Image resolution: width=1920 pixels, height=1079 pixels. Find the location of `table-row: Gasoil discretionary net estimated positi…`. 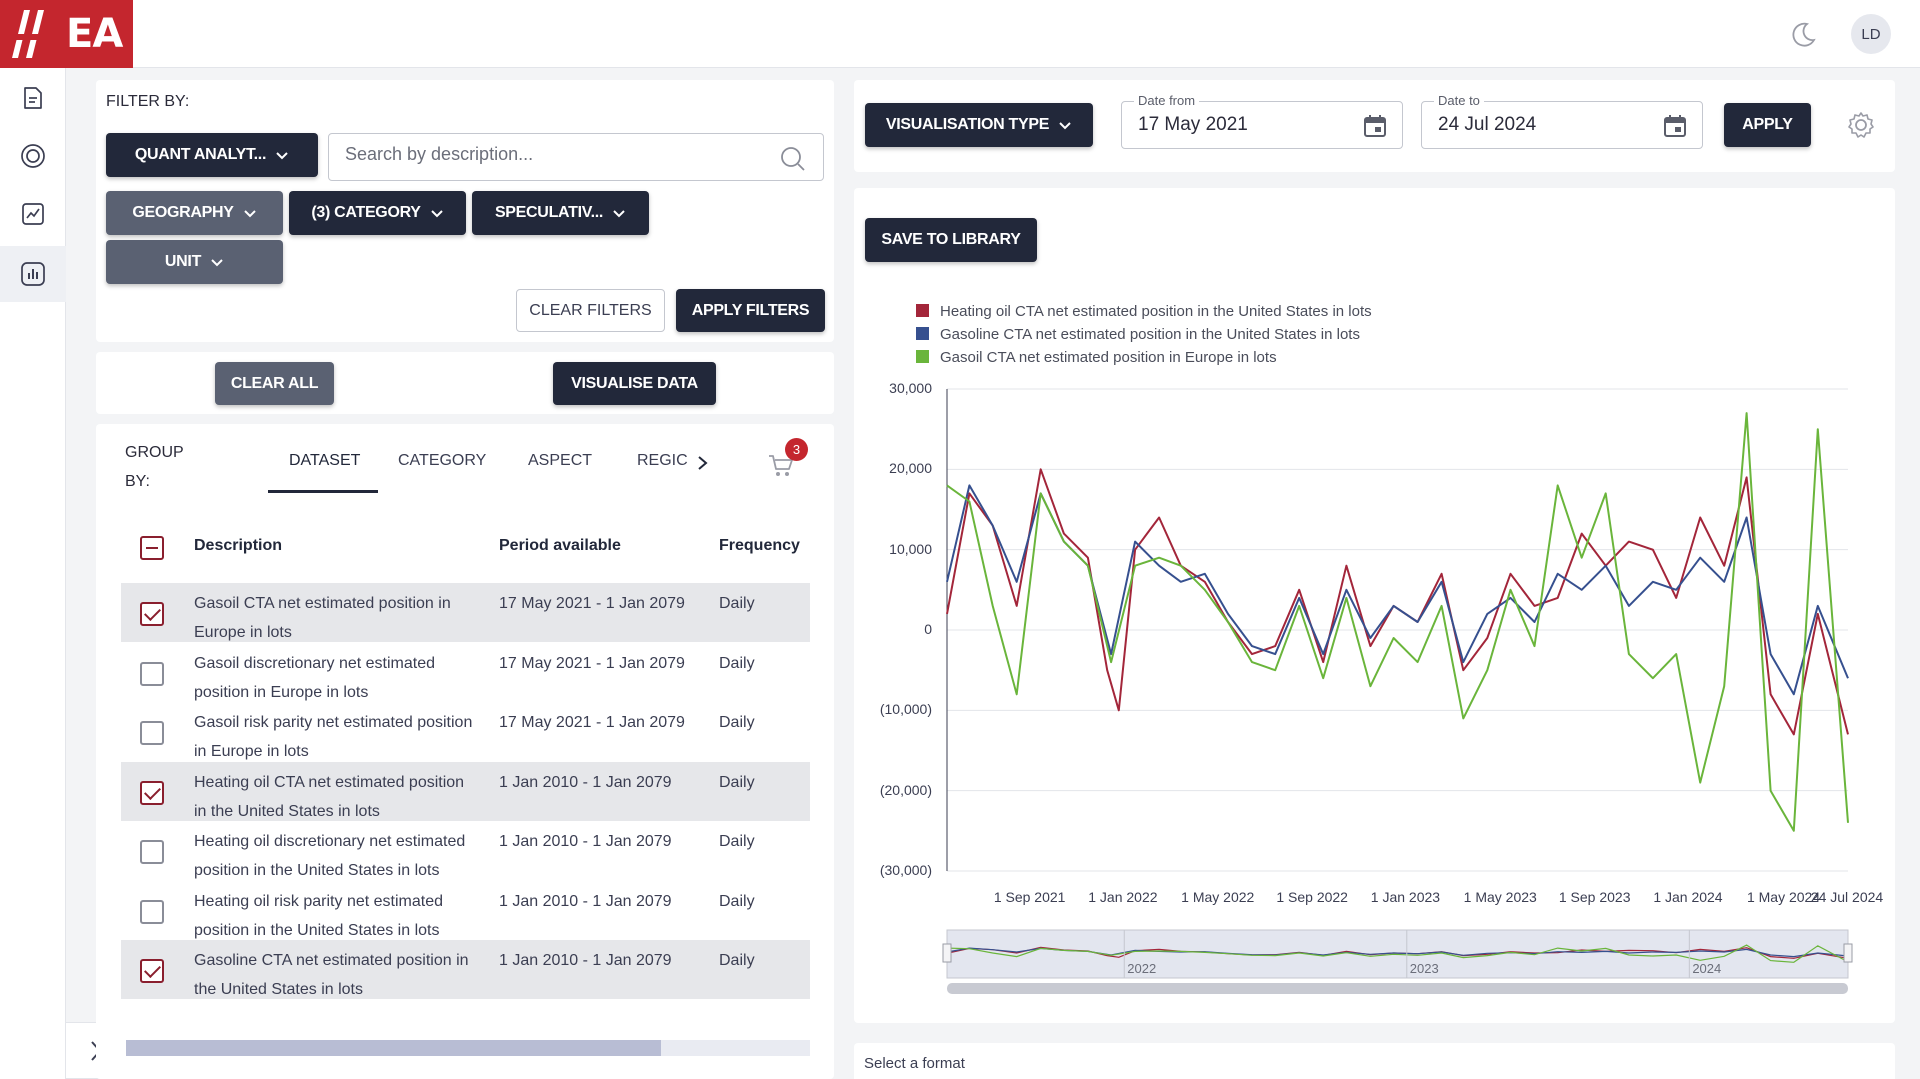

table-row: Gasoil discretionary net estimated positi… is located at coordinates (465, 672).